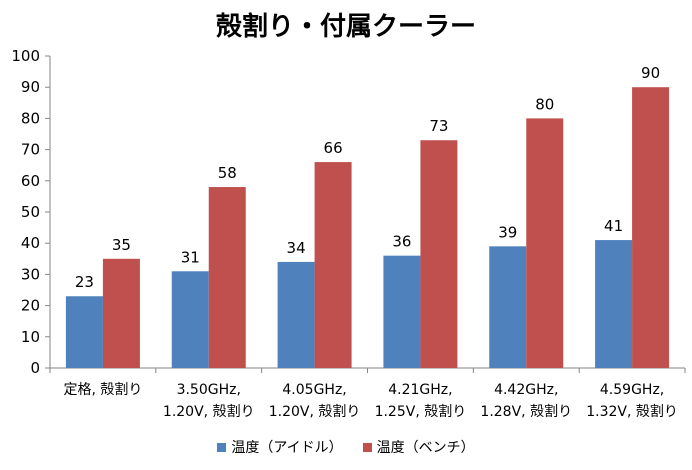 The image size is (692, 470). I want to click on data-label: 58, so click(227, 173).